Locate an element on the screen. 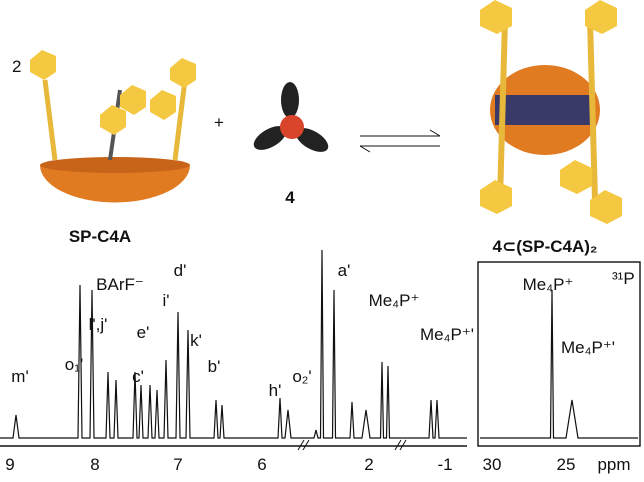 The width and height of the screenshot is (644, 482). peak-label: a' is located at coordinates (344, 270).